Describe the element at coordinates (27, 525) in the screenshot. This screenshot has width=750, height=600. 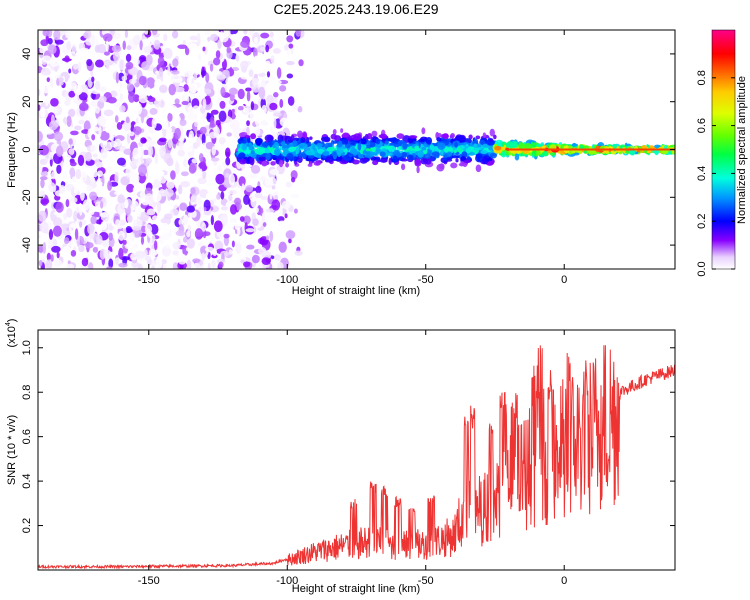
I see `y-tick-label: 0.2` at that location.